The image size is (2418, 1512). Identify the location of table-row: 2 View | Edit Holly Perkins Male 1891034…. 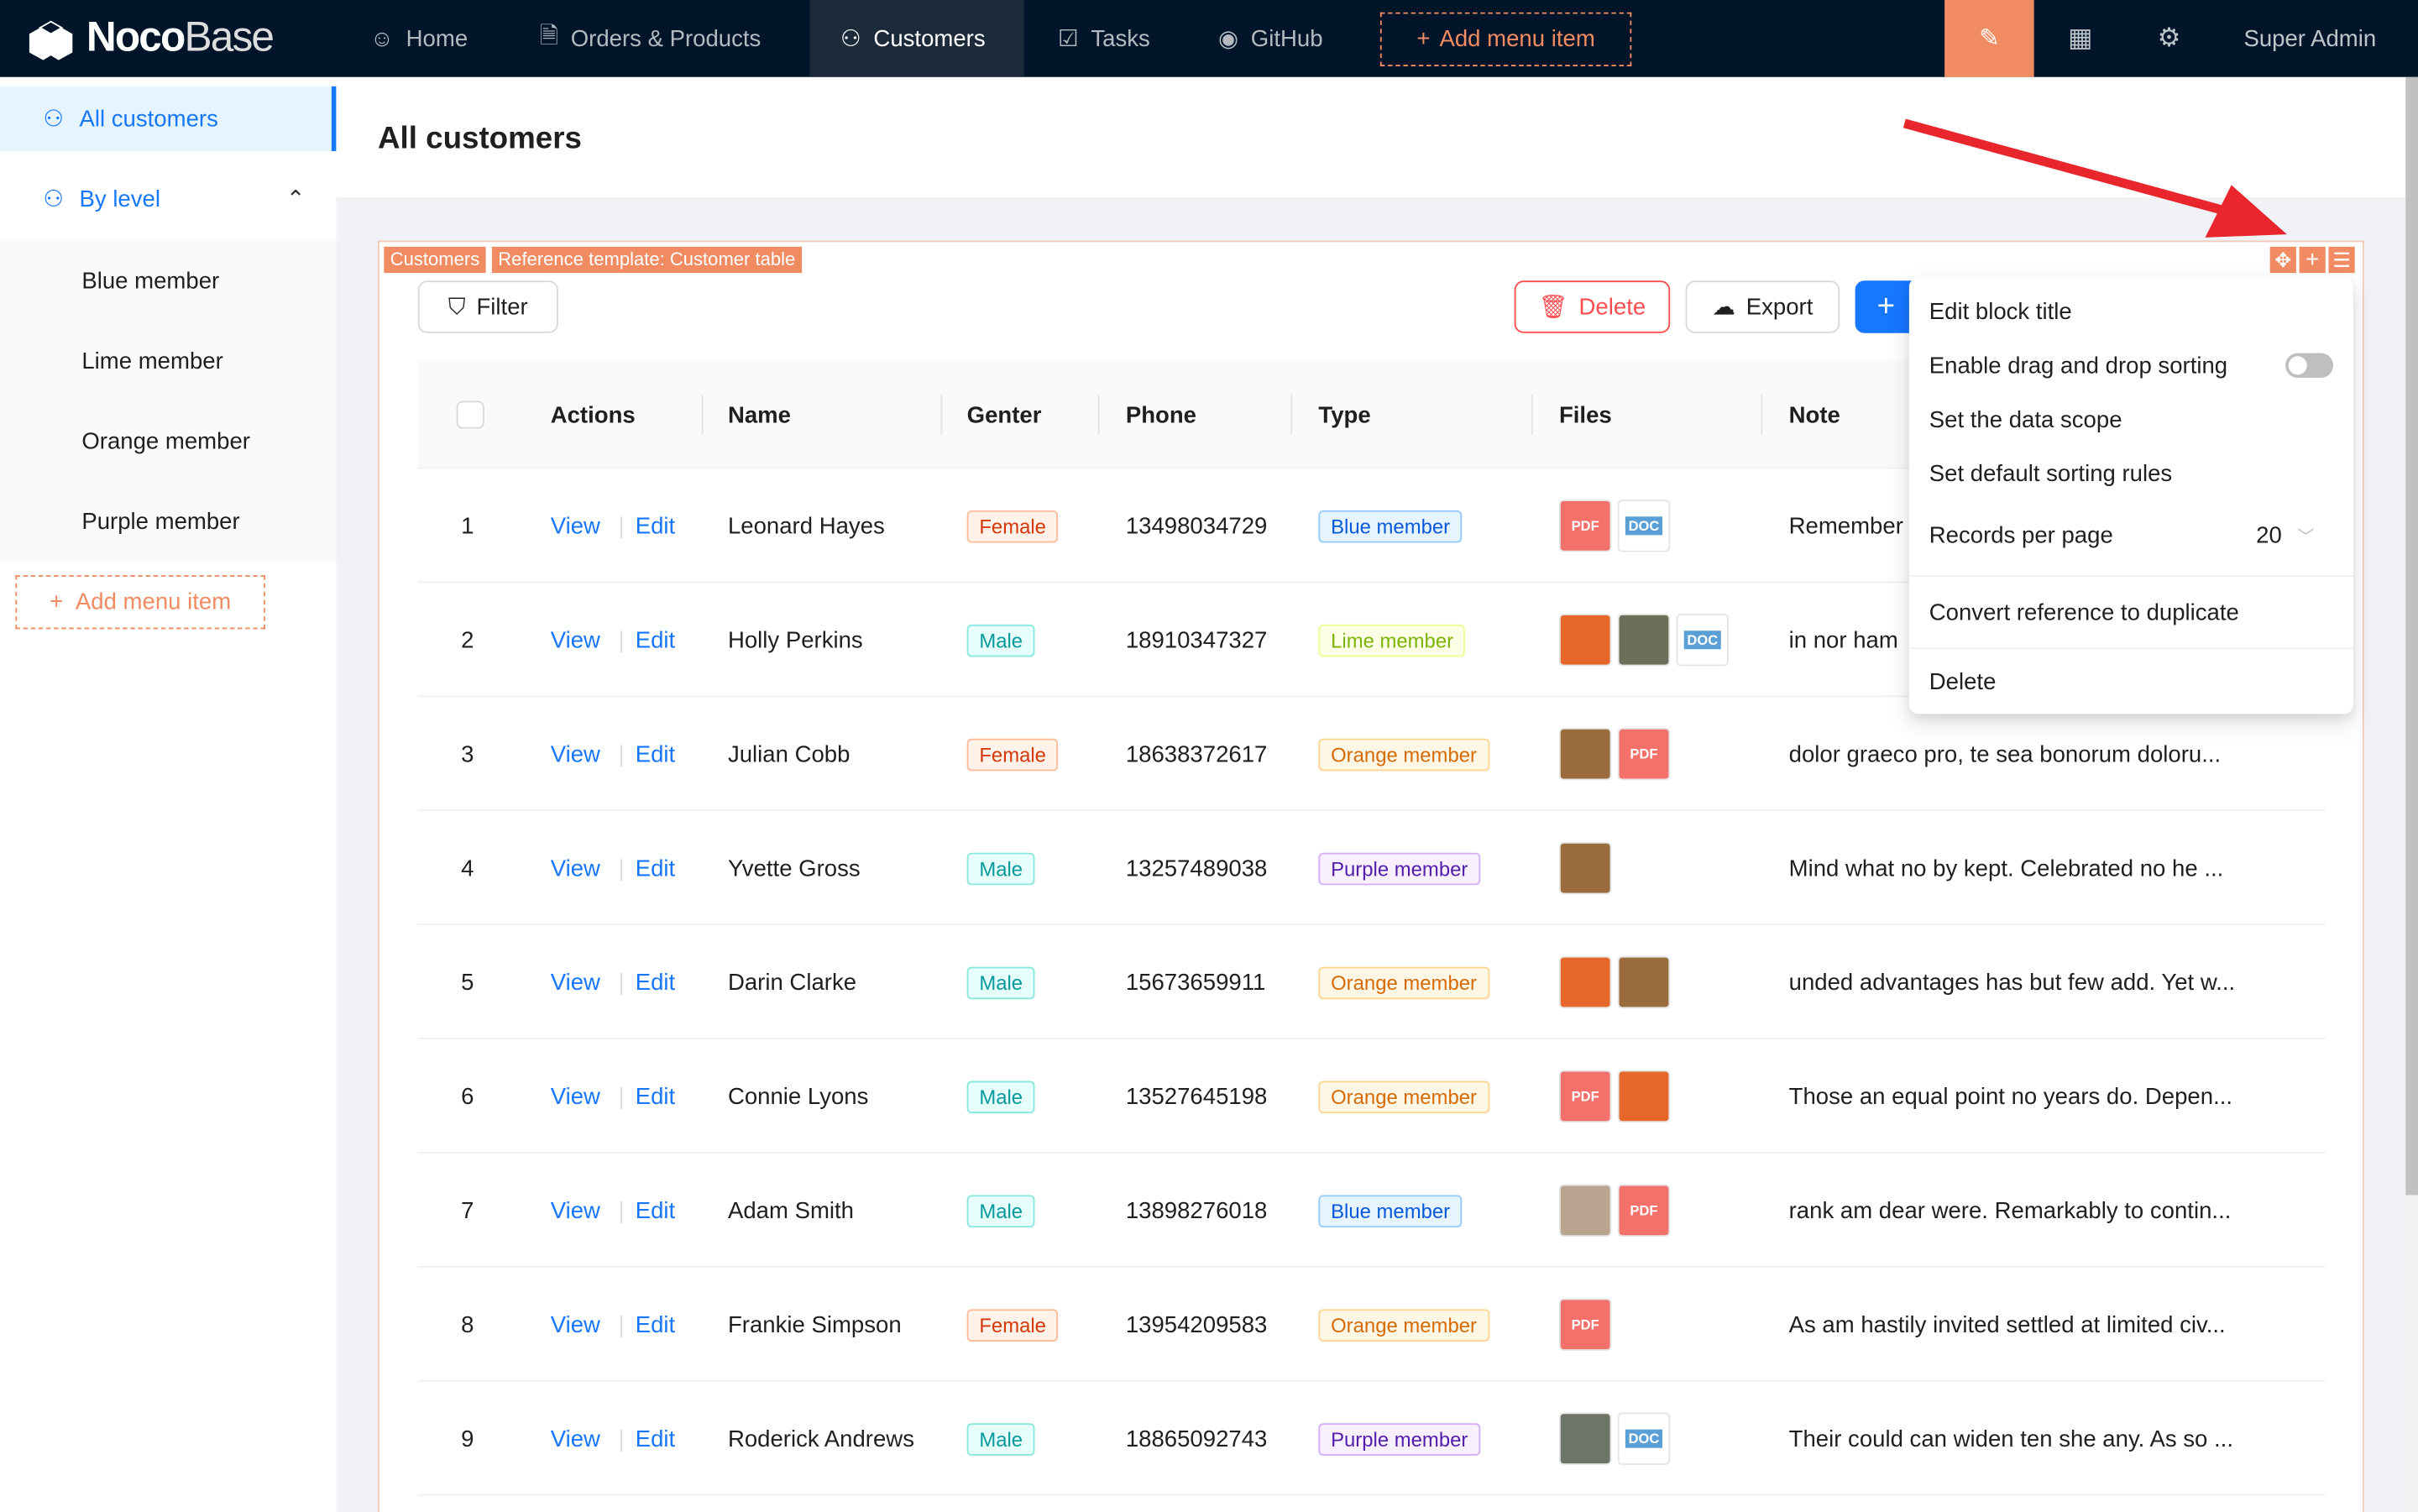
(1371, 640).